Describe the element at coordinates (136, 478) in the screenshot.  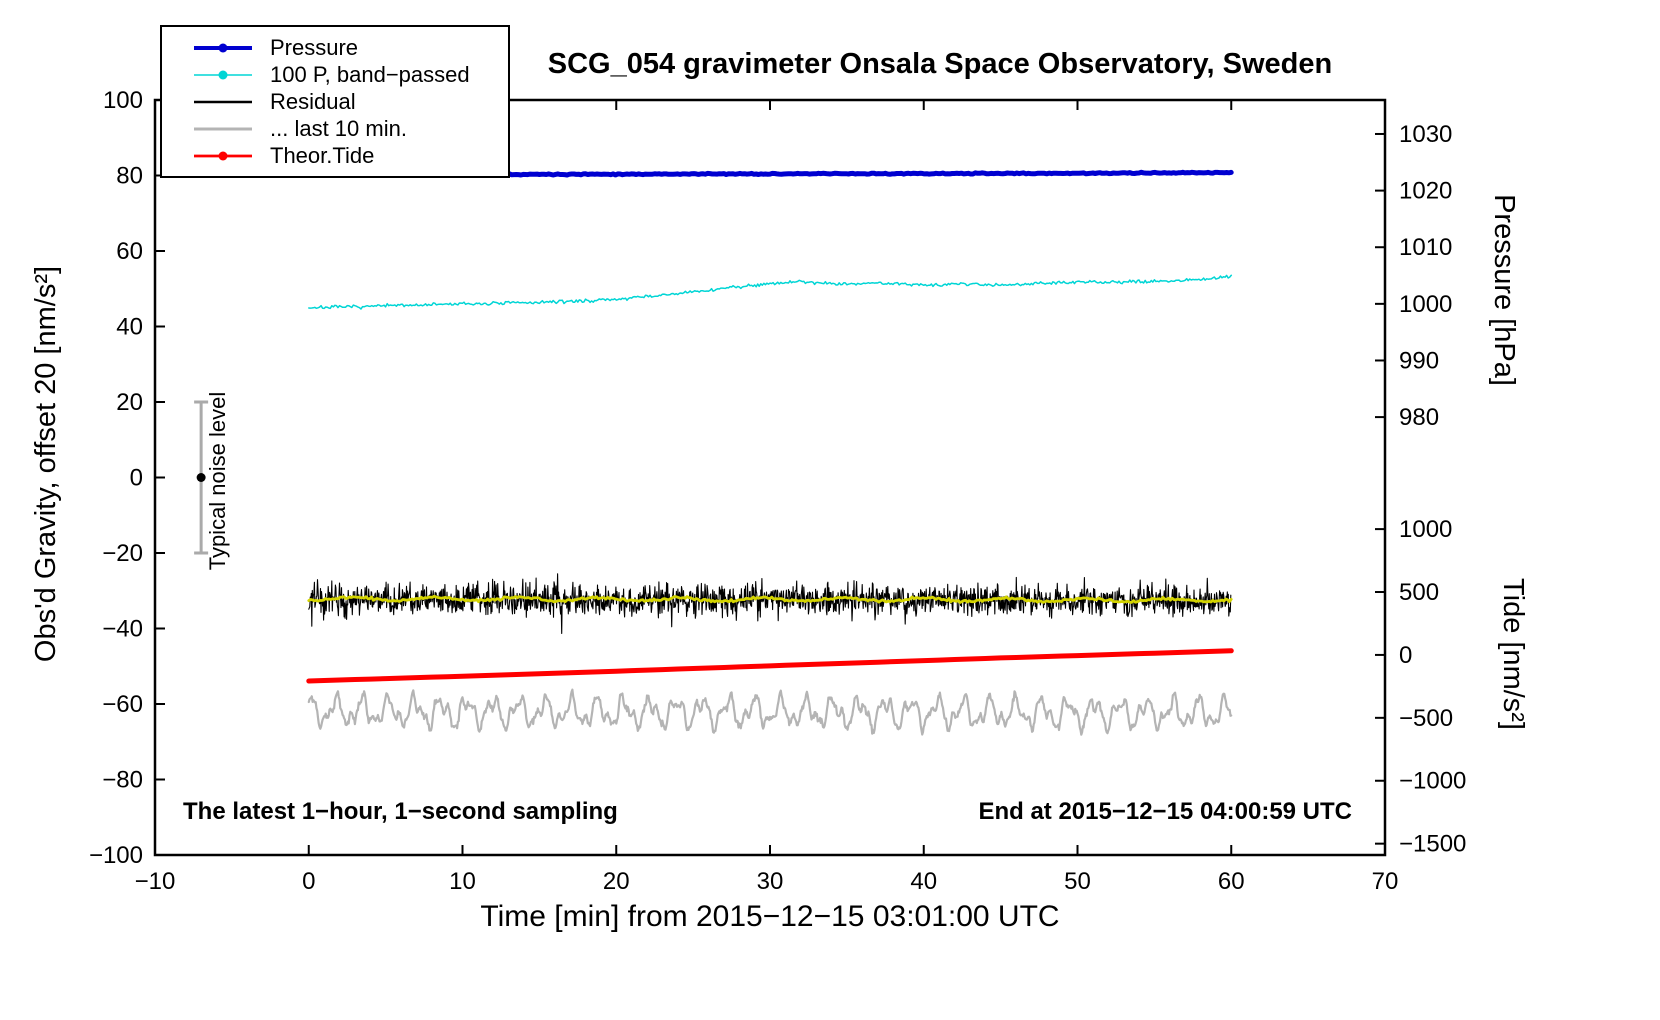
I see `y-tick-label-gravity: 0` at that location.